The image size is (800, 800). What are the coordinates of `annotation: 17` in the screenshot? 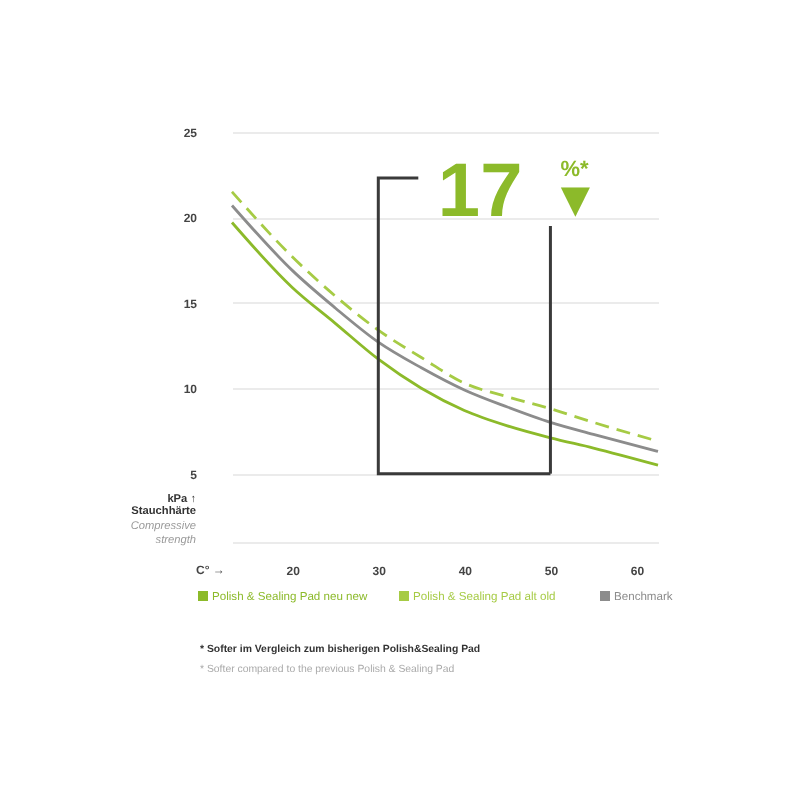 It's located at (480, 192).